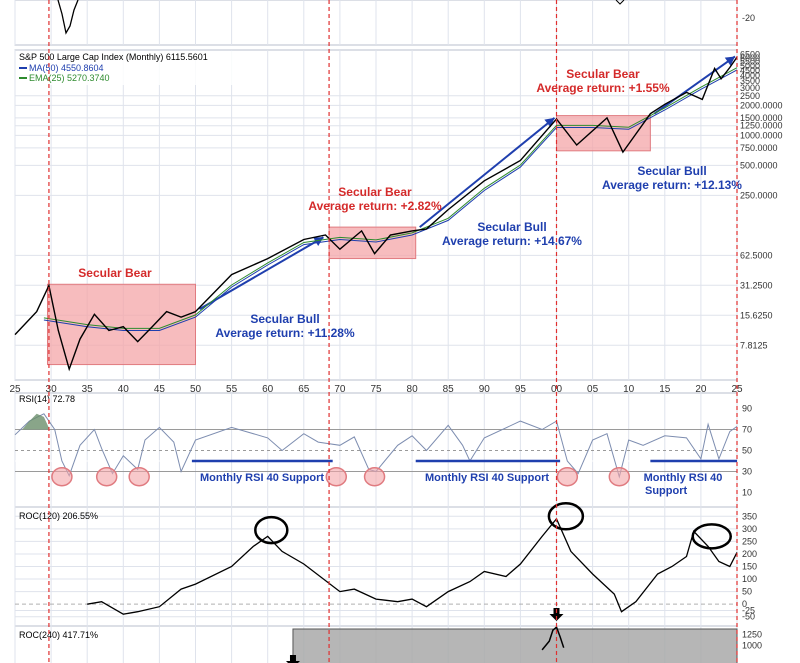 The width and height of the screenshot is (800, 663). What do you see at coordinates (747, 430) in the screenshot?
I see `rsi-y-tick: 70` at bounding box center [747, 430].